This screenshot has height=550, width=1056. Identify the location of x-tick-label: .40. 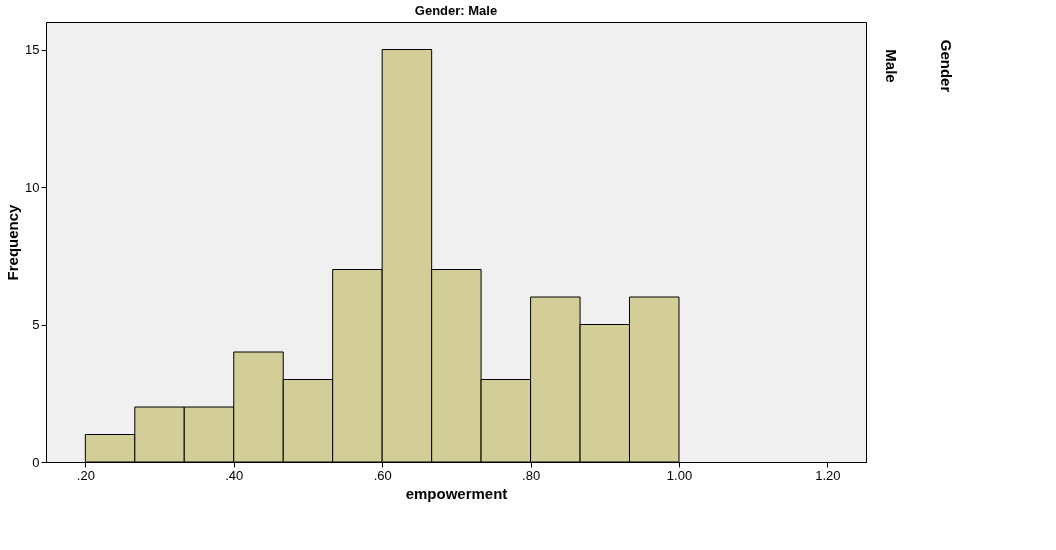
(234, 475).